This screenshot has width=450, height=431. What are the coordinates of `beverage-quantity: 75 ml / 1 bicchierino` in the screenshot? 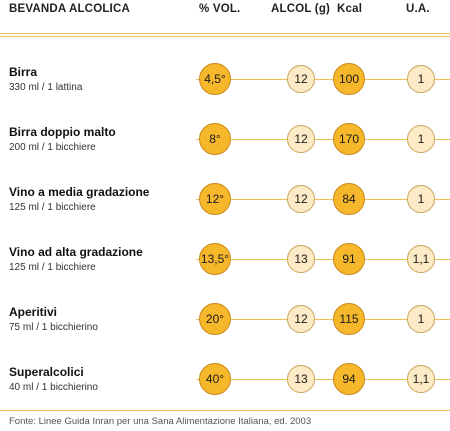 It's located at (53, 327).